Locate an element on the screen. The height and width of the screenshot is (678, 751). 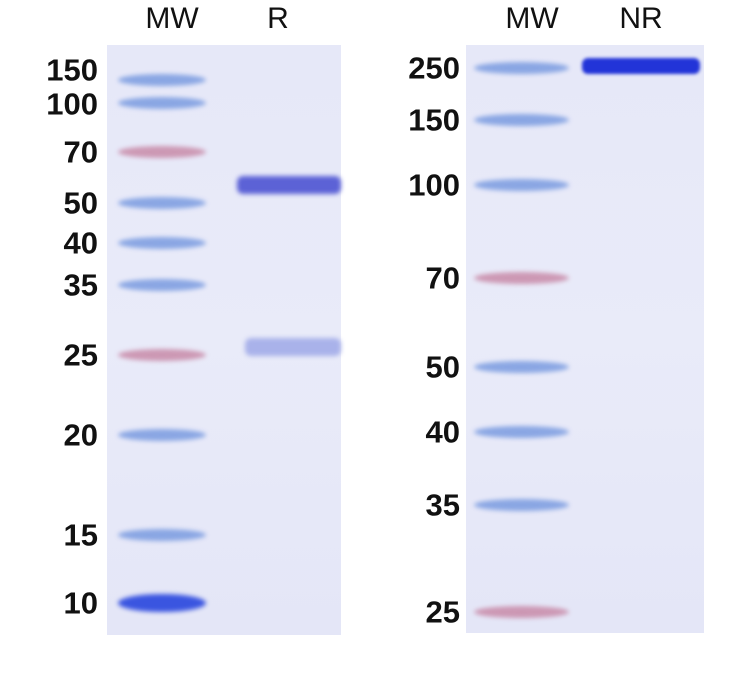
mw-label-250: 250 is located at coordinates (434, 68).